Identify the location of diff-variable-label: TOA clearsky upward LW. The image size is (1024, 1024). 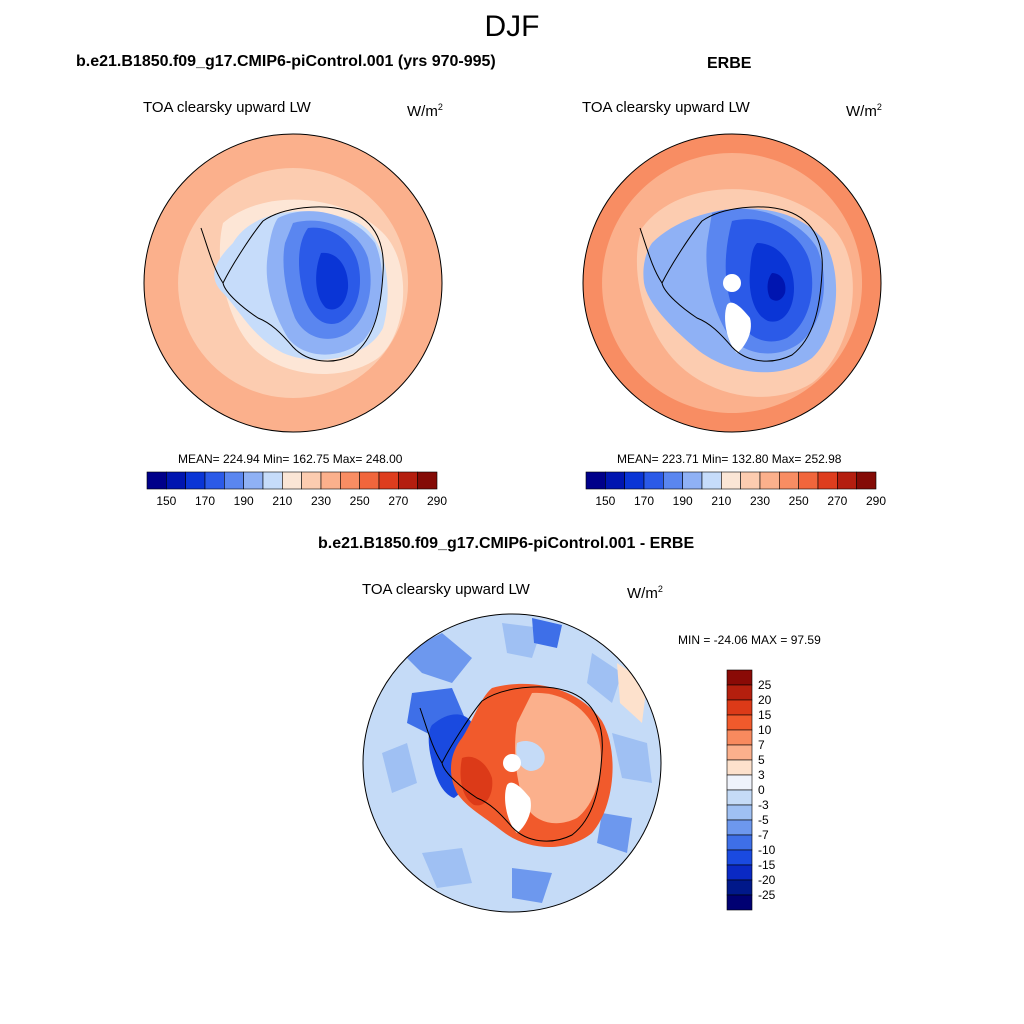
(446, 589).